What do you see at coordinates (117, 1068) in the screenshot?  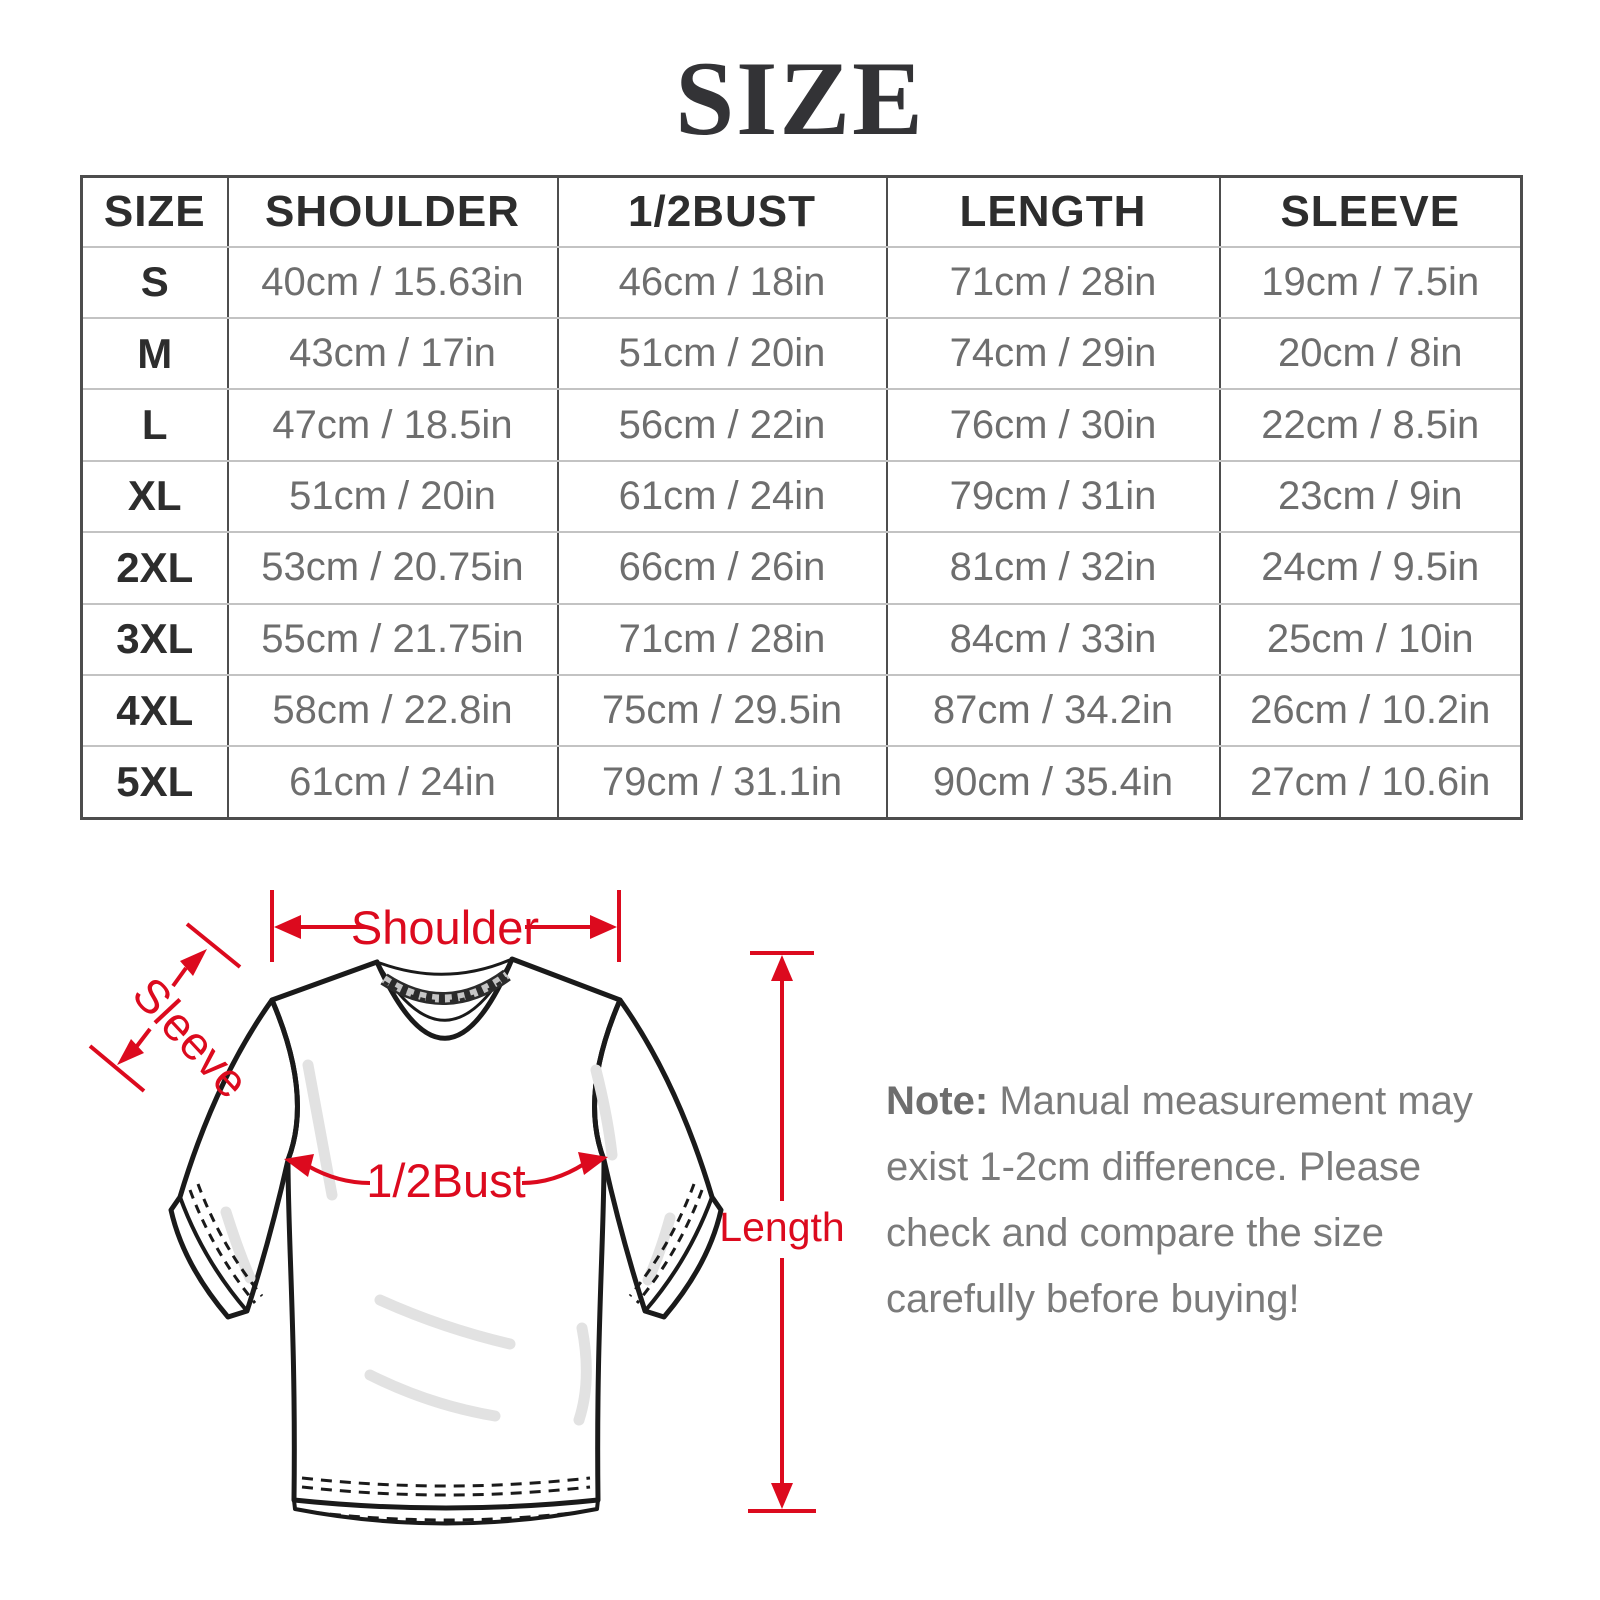 I see `sleeve-cap-bottom` at bounding box center [117, 1068].